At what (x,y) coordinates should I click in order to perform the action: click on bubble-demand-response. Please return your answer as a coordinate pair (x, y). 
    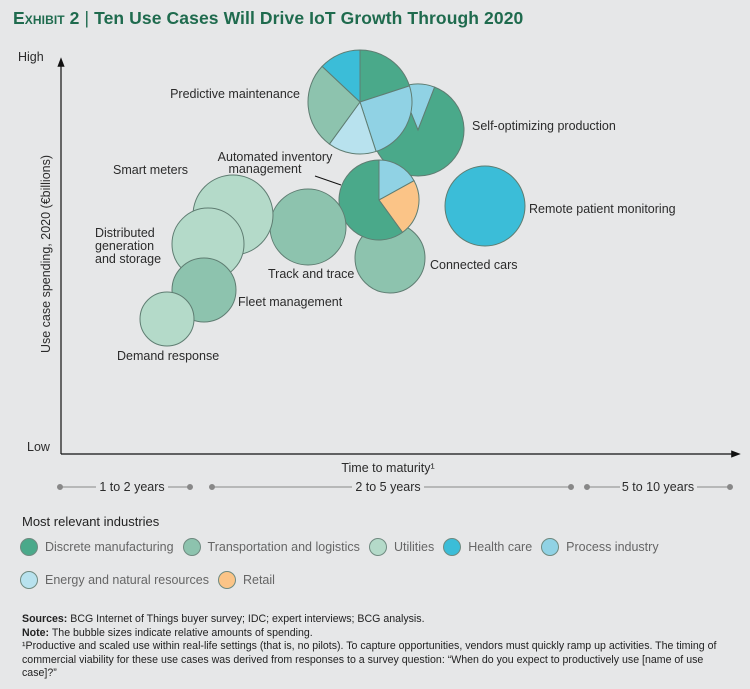
    Looking at the image, I should click on (167, 319).